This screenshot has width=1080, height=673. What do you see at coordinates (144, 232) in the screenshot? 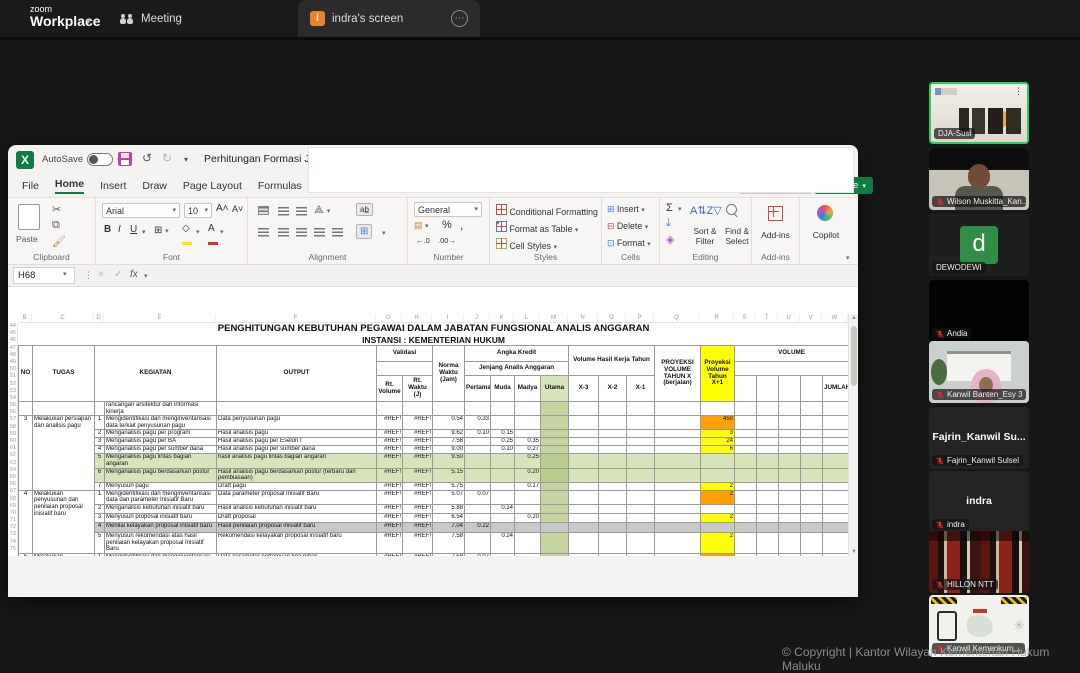
I see `underline-chevron-icon: ▾` at bounding box center [144, 232].